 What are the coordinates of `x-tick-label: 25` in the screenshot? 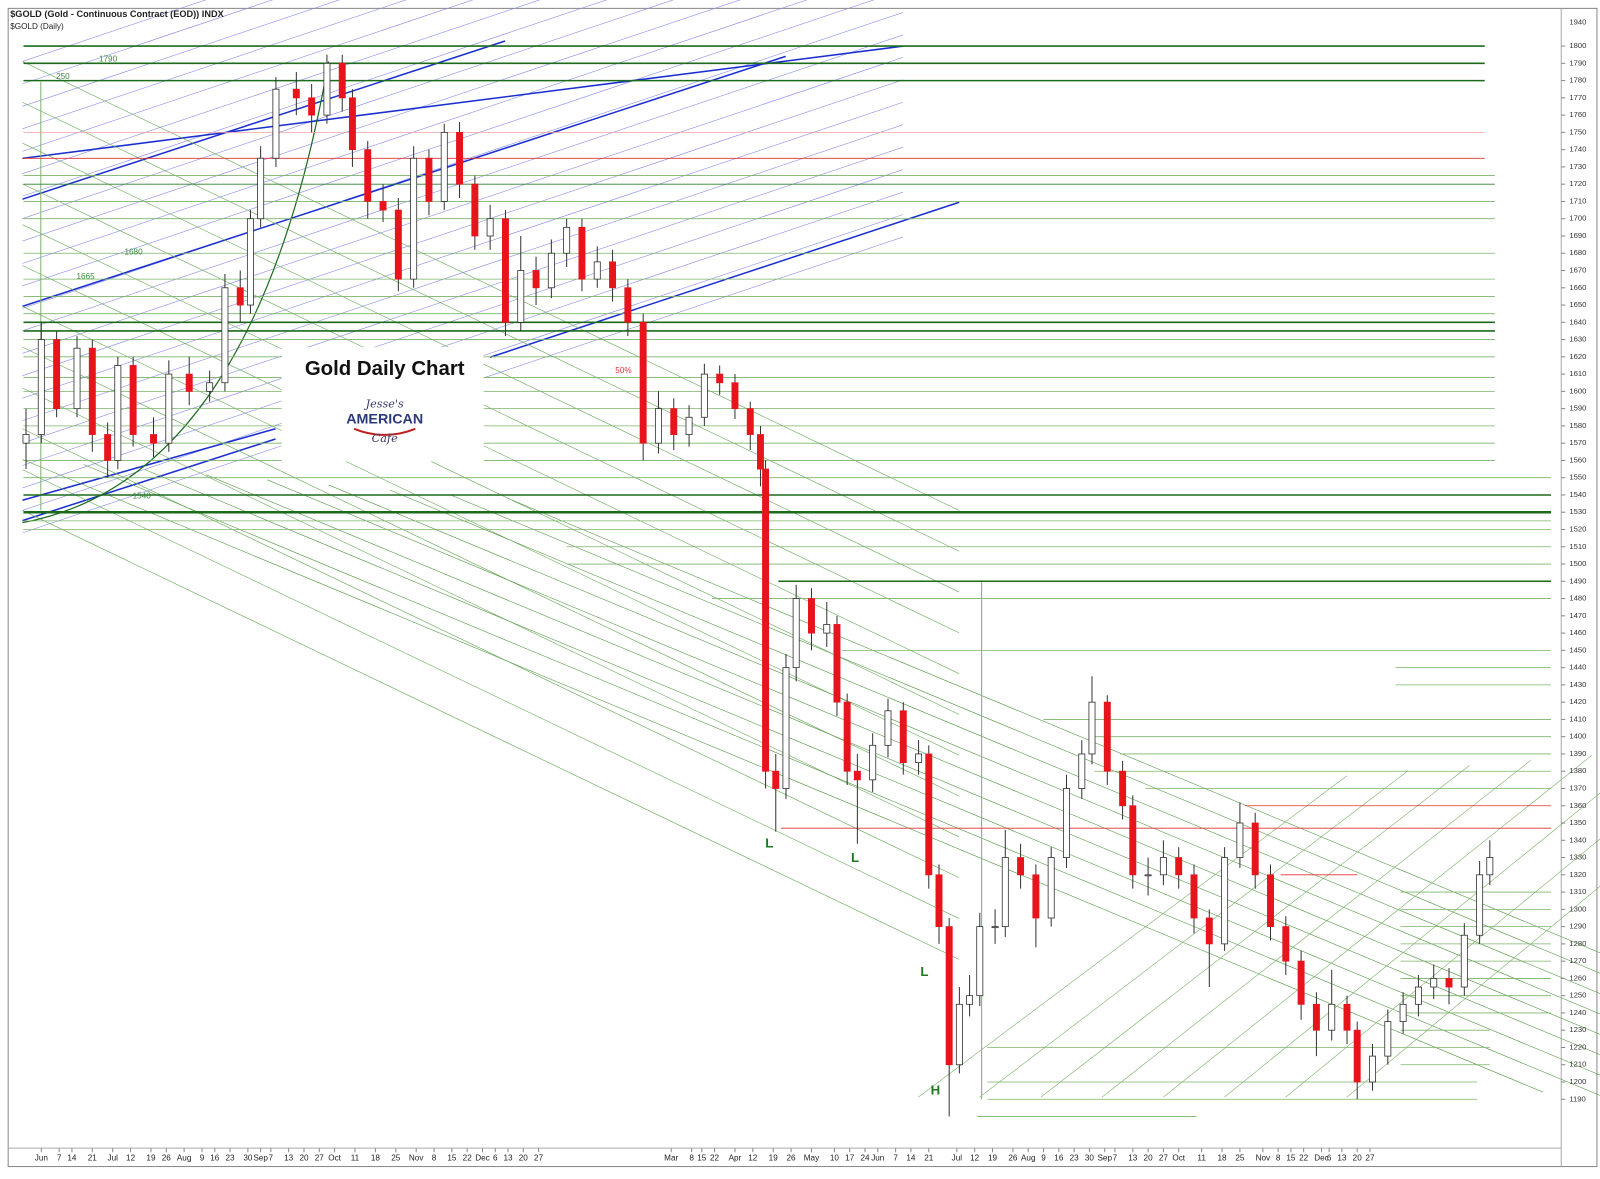 It's located at (1240, 1158).